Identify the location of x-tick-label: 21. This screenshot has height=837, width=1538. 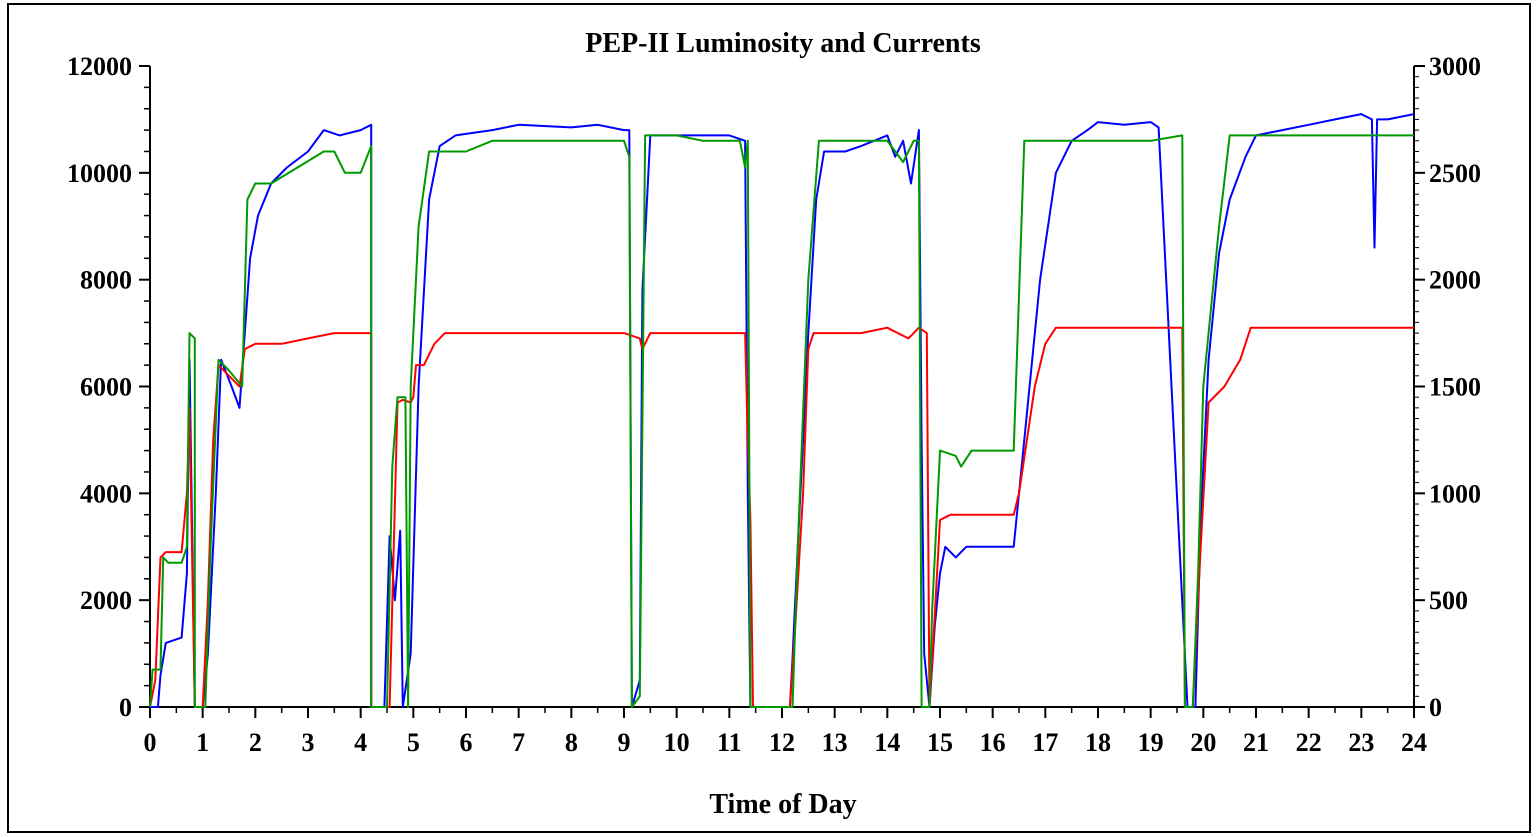
(1256, 742).